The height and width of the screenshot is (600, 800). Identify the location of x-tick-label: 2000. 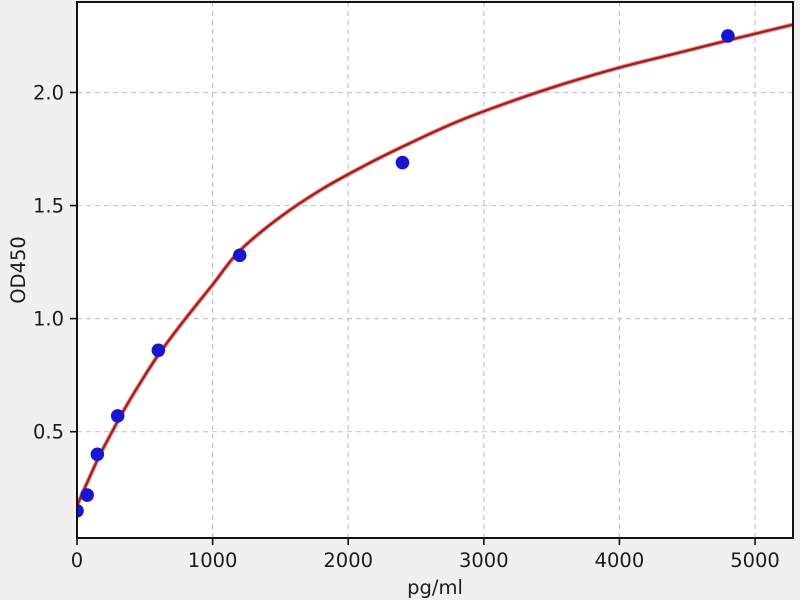
(348, 560).